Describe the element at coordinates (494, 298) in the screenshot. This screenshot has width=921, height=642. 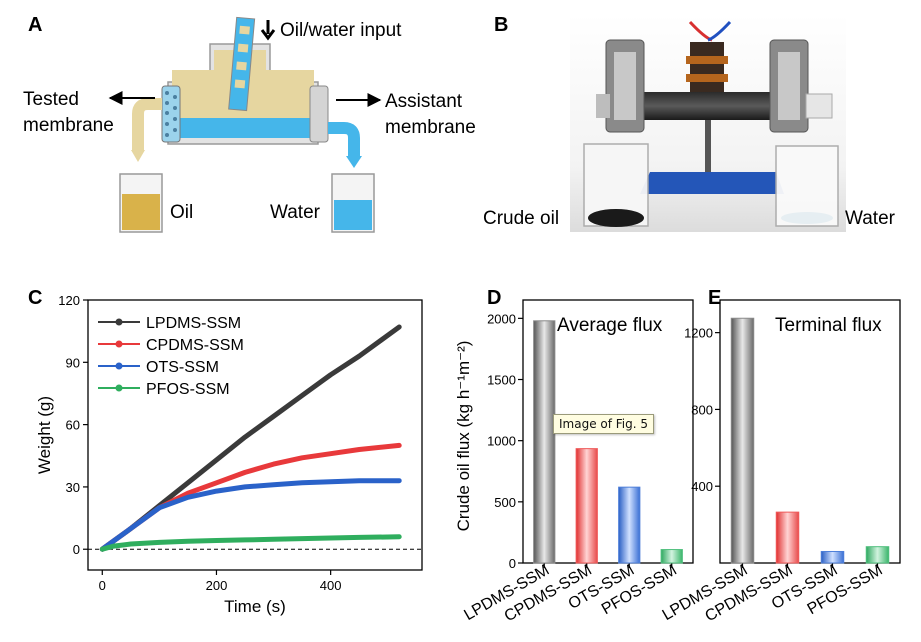
I see `panel-d-letter: D` at that location.